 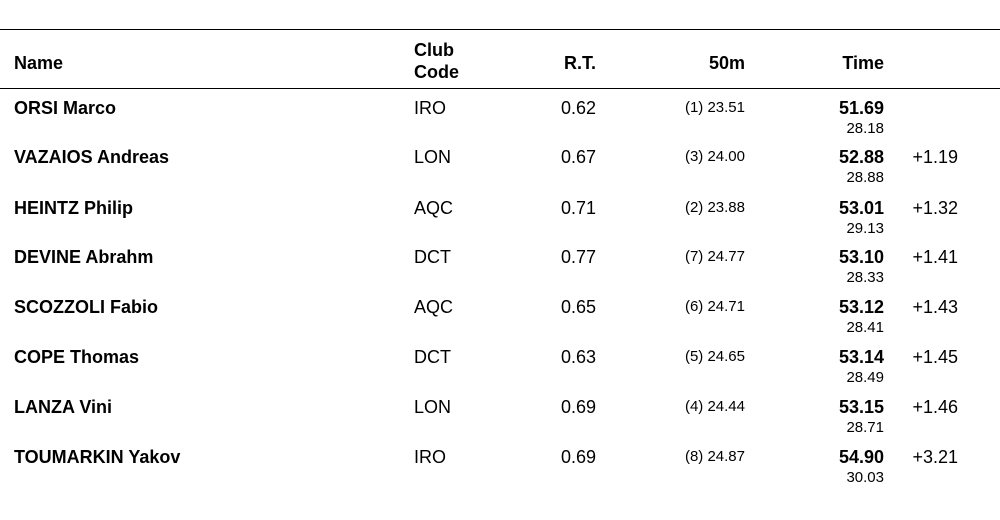 What do you see at coordinates (84, 257) in the screenshot?
I see `athlete-name: DEVINE Abrahm` at bounding box center [84, 257].